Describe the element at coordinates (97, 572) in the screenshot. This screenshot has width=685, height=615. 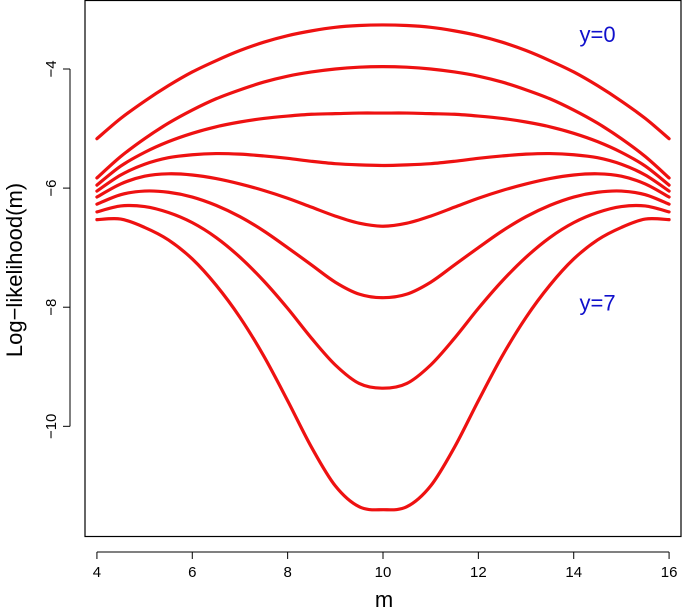
I see `x-tick-label-0: 4` at that location.